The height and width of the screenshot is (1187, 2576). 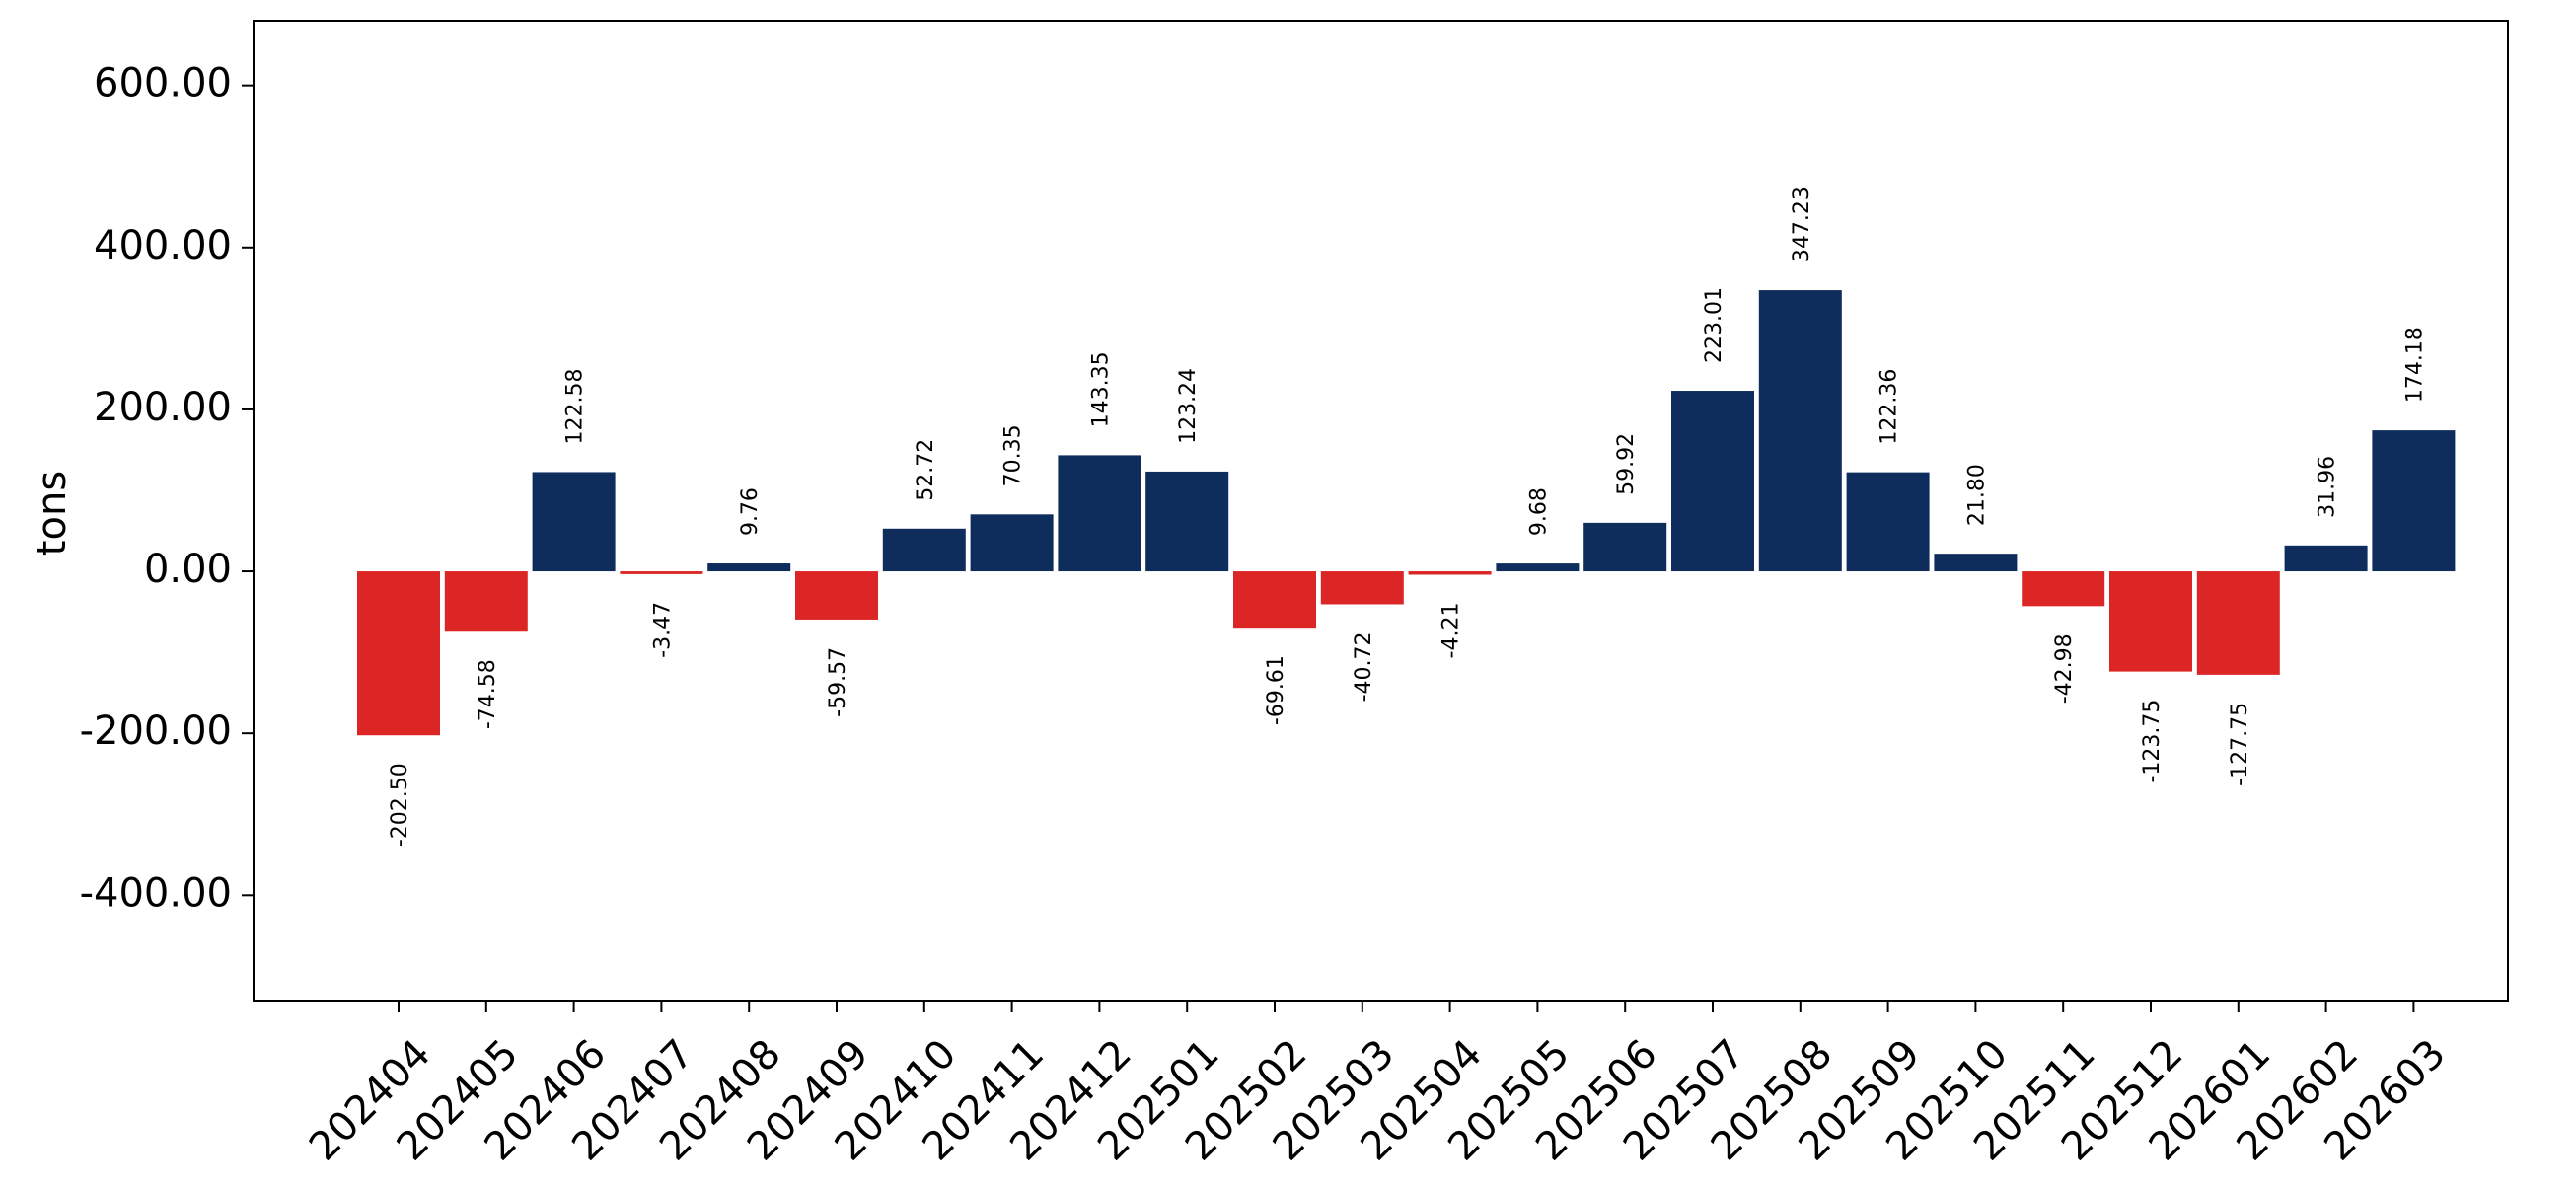 What do you see at coordinates (1013, 455) in the screenshot?
I see `bar-value-label: 70.35` at bounding box center [1013, 455].